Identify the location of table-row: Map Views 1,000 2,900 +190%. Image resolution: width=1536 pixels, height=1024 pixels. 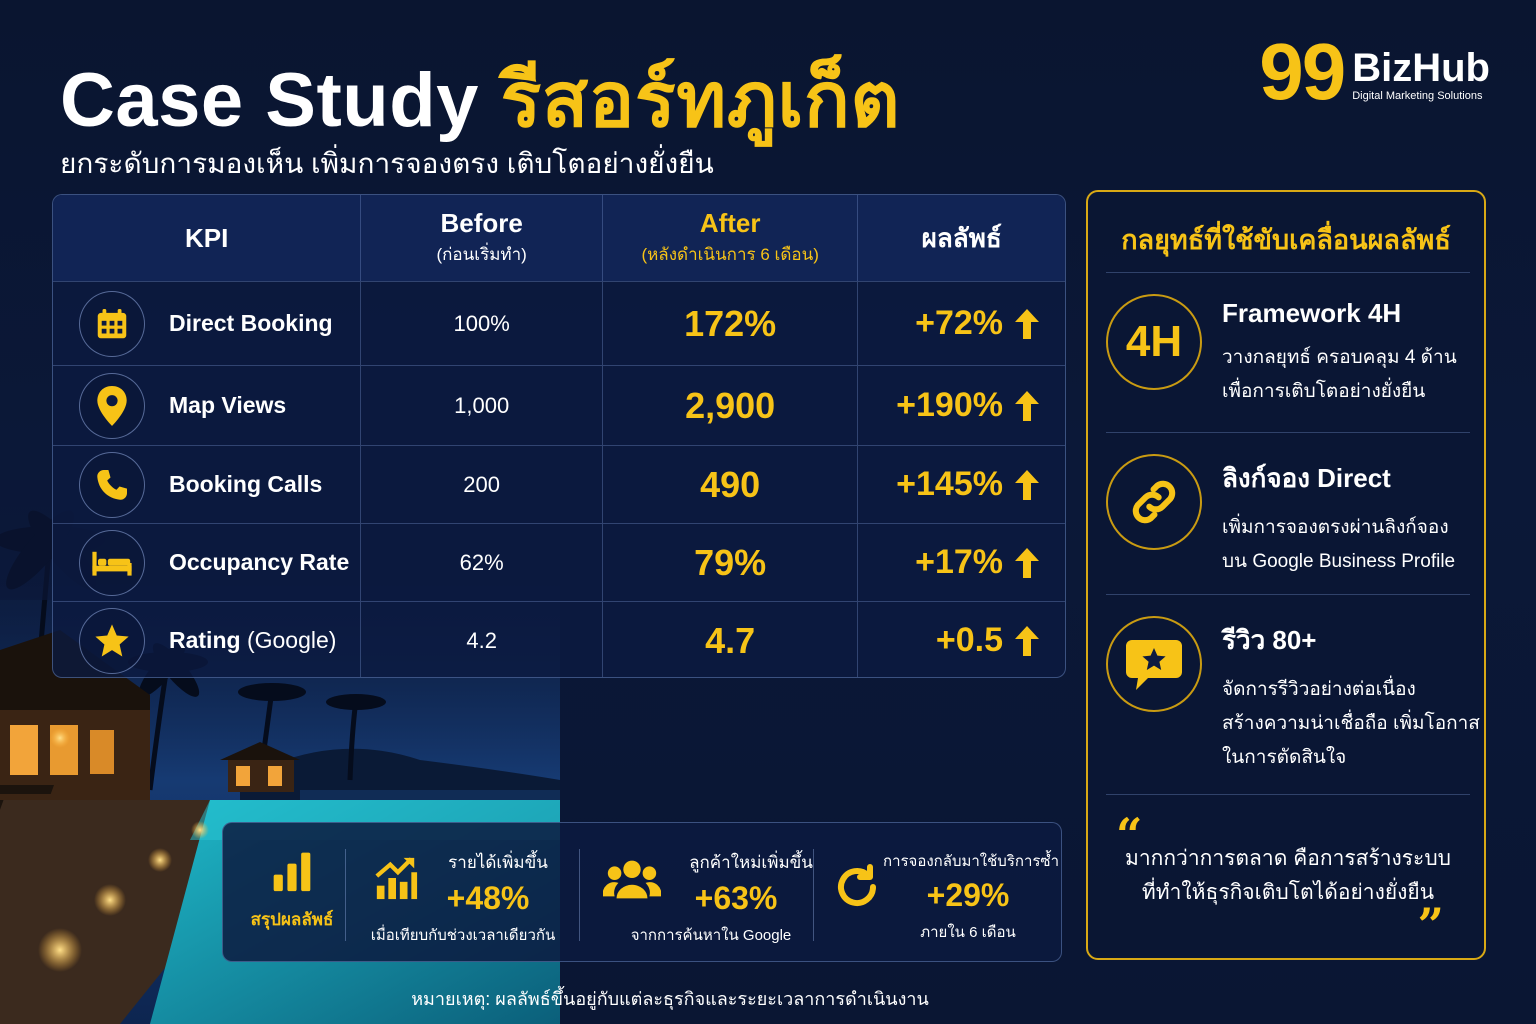
(559, 405).